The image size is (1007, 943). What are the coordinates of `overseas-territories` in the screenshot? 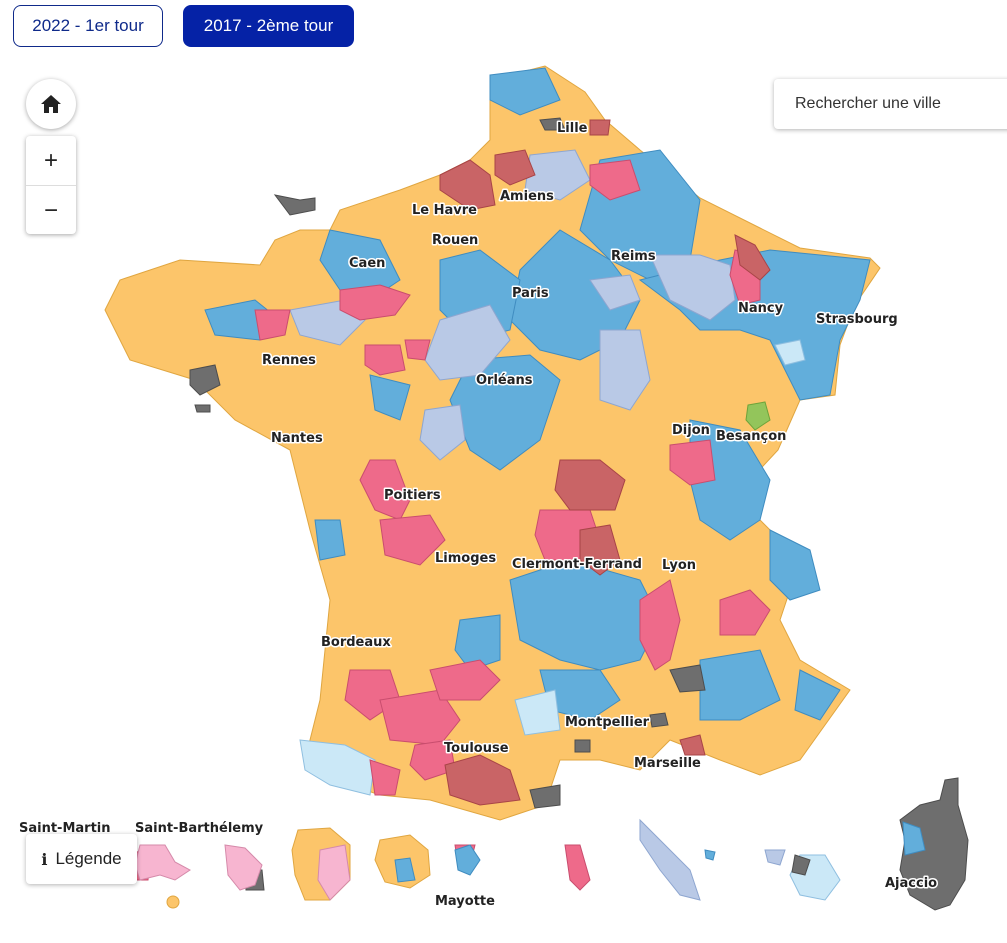 It's located at (425, 868).